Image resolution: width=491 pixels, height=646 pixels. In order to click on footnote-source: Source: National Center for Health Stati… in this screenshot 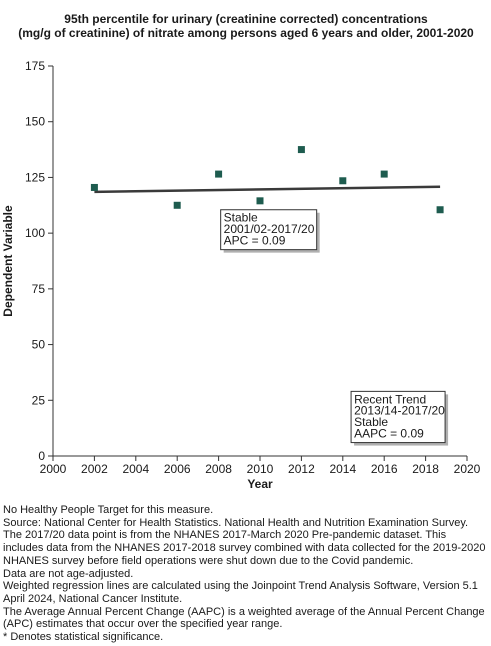, I will do `click(236, 522)`.